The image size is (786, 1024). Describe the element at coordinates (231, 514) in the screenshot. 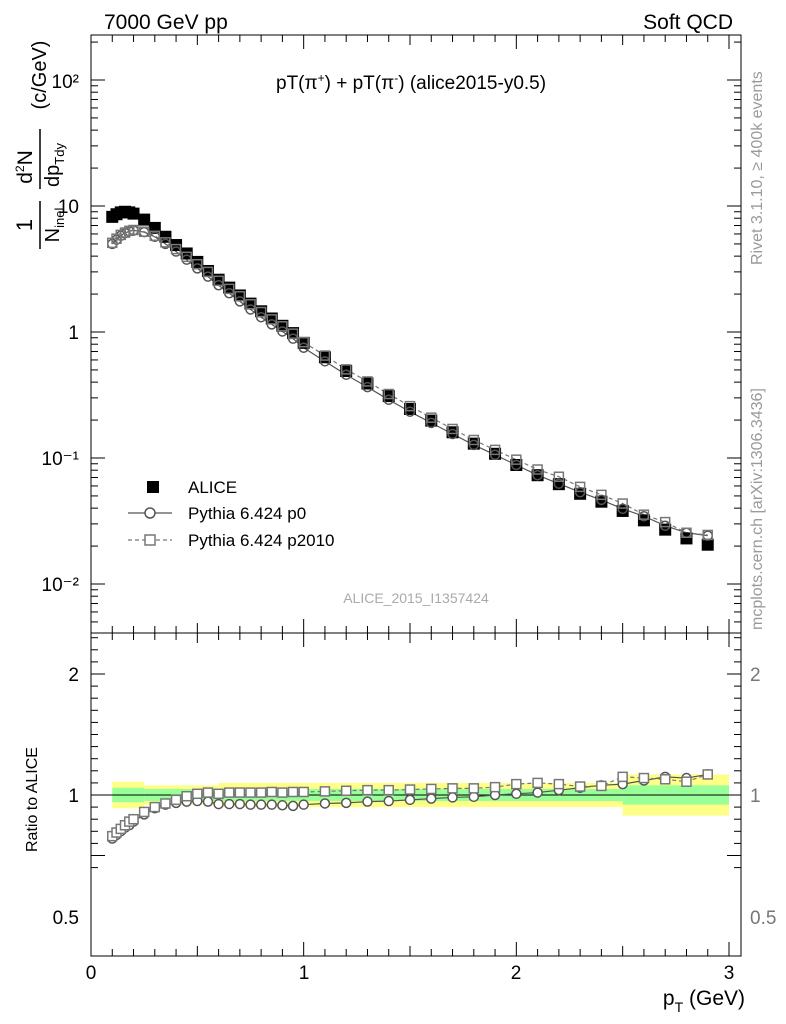

I see `legend: ALICE Pythia 6.424 p0 Pythia 6.424 p2010` at that location.